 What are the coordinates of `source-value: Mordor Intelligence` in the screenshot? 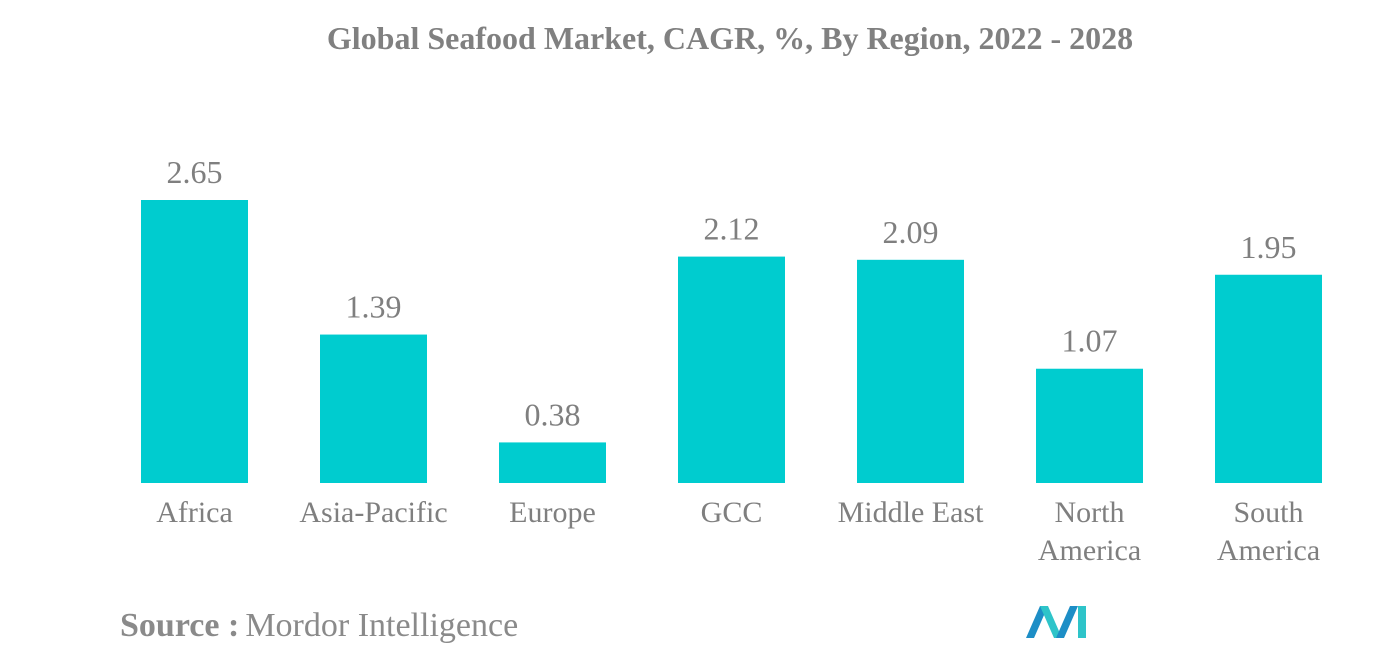 It's located at (382, 625).